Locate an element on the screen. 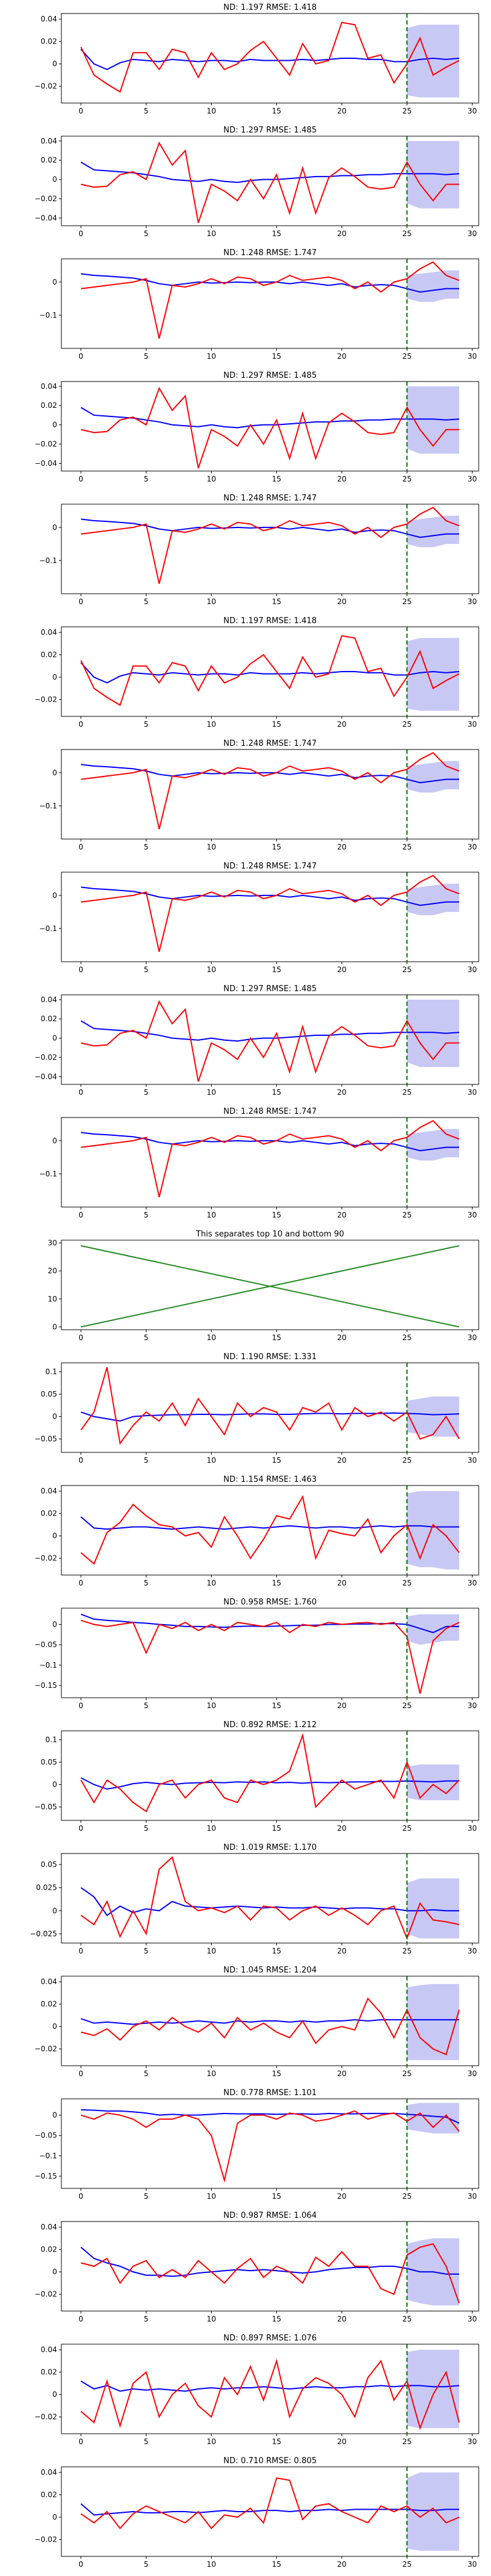 The image size is (491, 2576). panel-title: ND: 0.892 RMSE: 1.212 is located at coordinates (270, 1725).